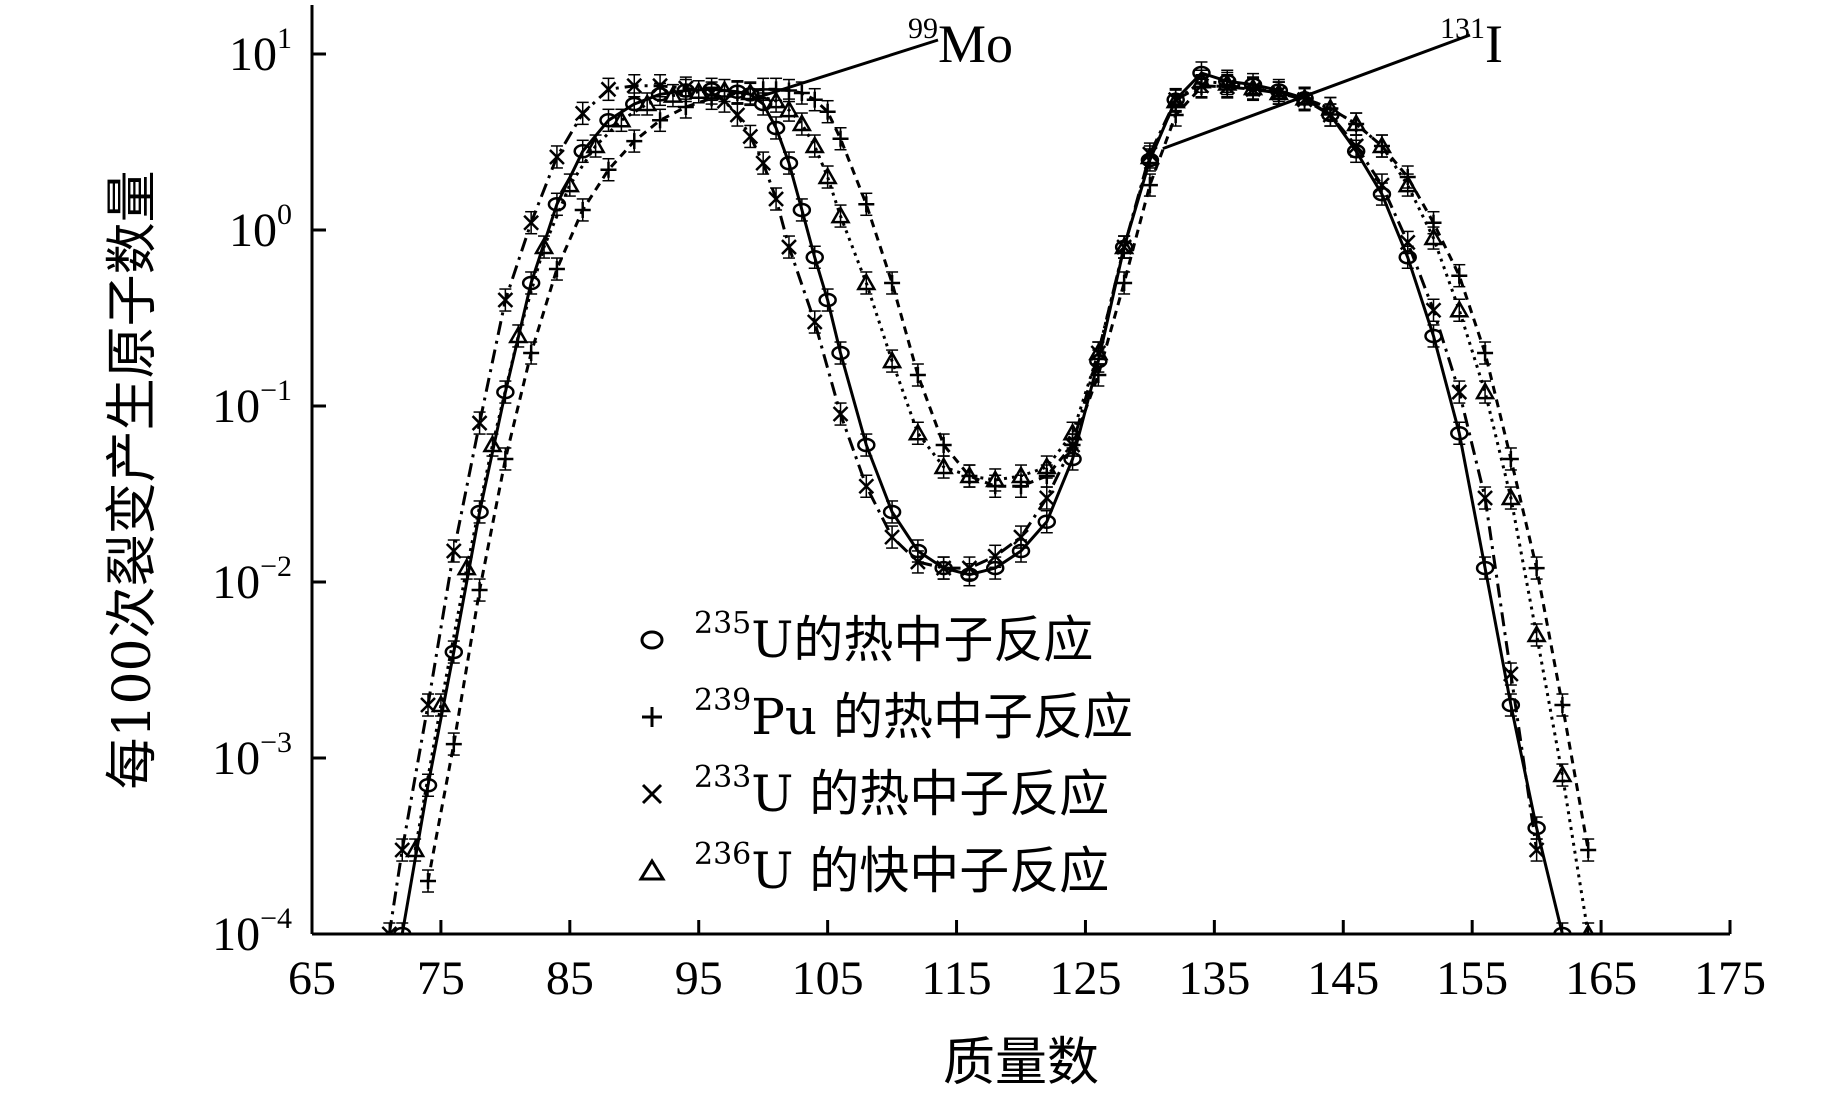 The height and width of the screenshot is (1099, 1843). I want to click on annotation-label: 131I, so click(1471, 43).